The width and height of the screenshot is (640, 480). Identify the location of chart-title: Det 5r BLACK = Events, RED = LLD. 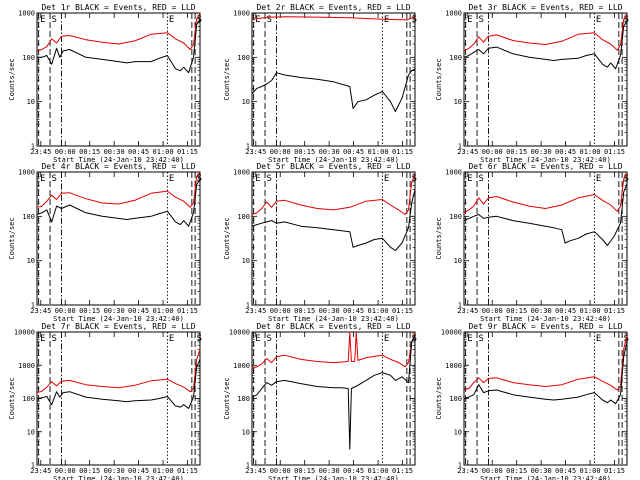
(333, 166).